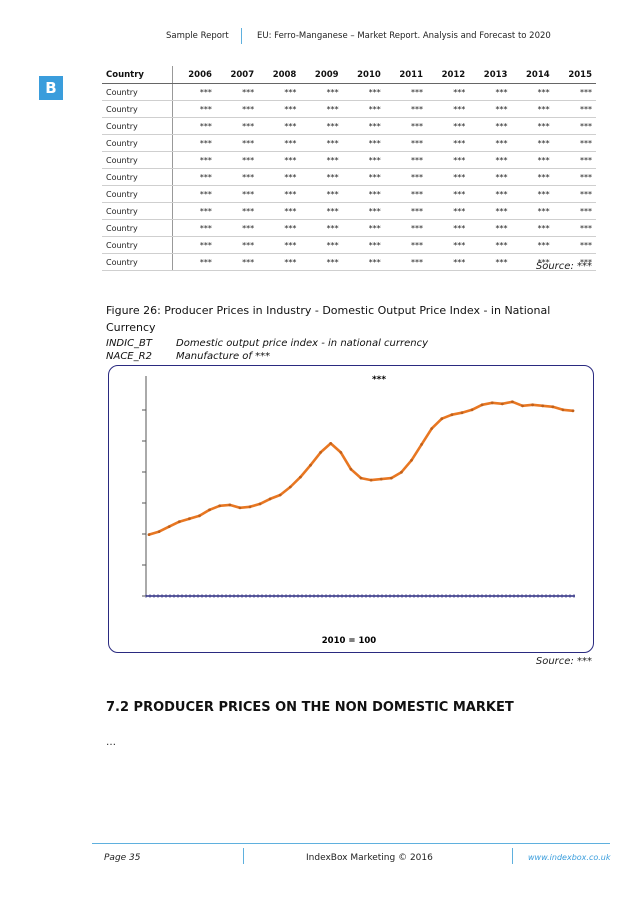  I want to click on series-line, so click(361, 468).